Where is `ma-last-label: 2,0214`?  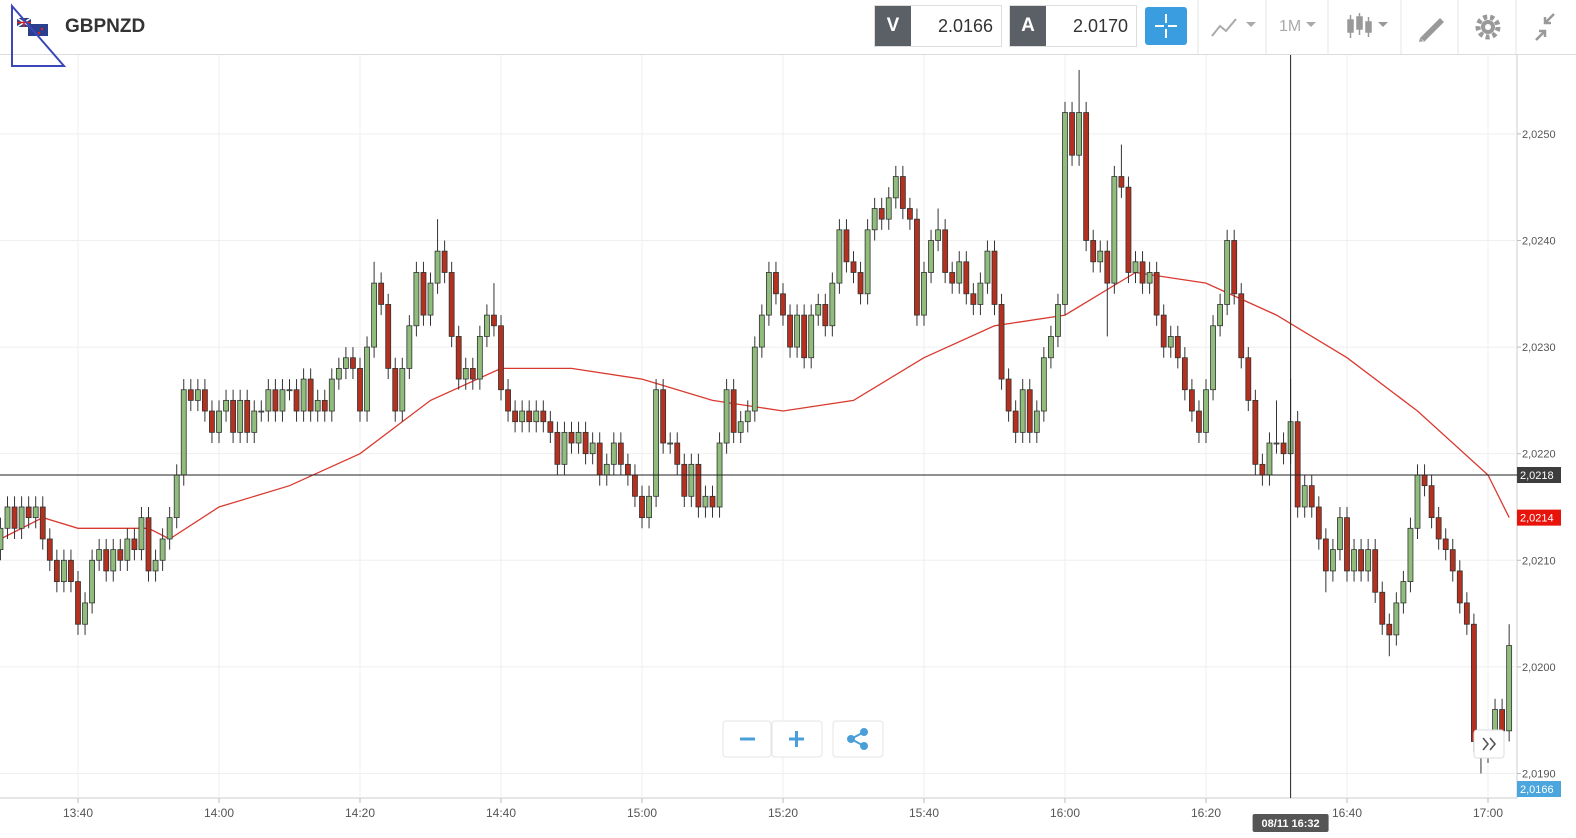 ma-last-label: 2,0214 is located at coordinates (1537, 519).